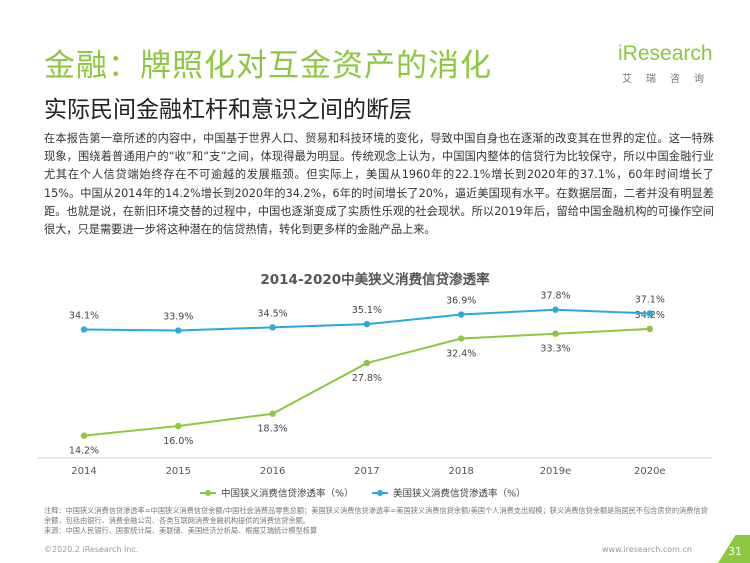 The width and height of the screenshot is (750, 563). Describe the element at coordinates (650, 471) in the screenshot. I see `x-tick-label: 2020e` at that location.